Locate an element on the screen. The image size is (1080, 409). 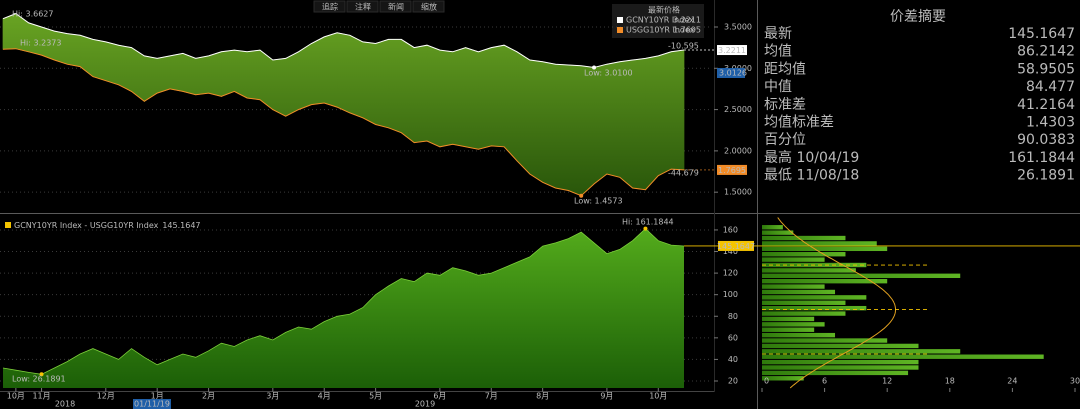
y-tick-label: 60 is located at coordinates (733, 337).